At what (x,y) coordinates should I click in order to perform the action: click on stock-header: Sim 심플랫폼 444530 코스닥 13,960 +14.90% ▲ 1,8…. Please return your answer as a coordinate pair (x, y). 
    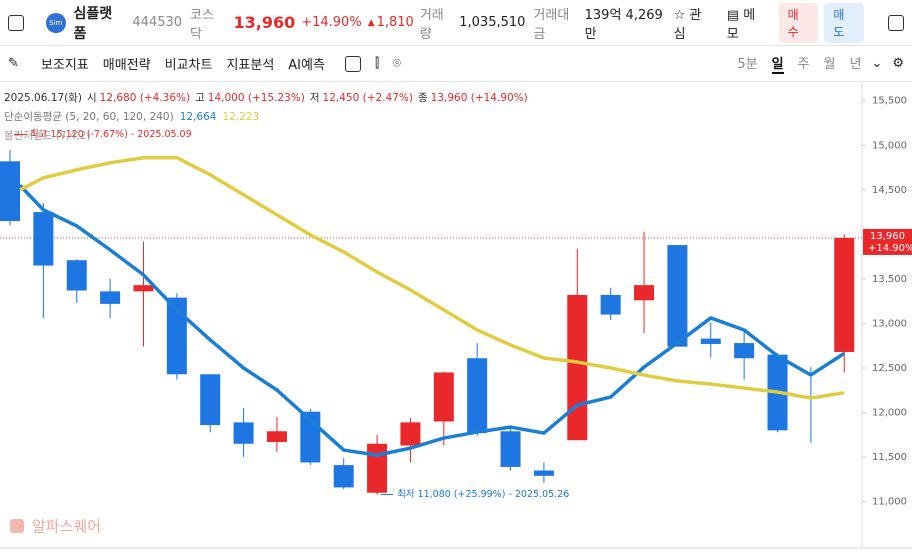
    Looking at the image, I should click on (456, 23).